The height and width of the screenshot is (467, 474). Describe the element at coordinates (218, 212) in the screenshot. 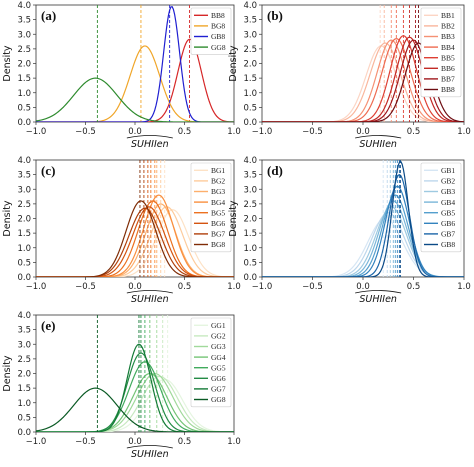

I see `legend-label: BG5` at that location.